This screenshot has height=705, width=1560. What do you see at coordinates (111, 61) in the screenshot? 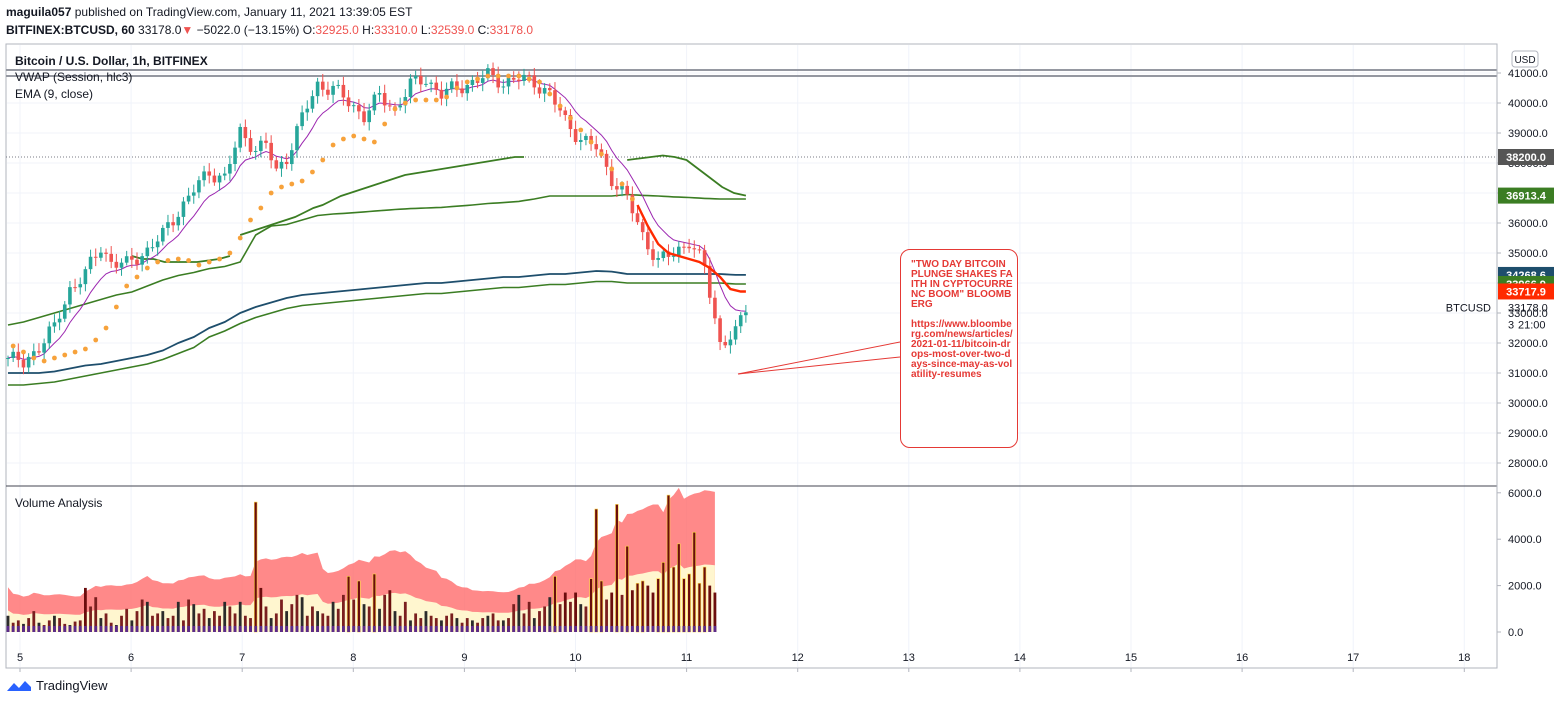
I see `series-title: Bitcoin / U.S. Dollar, 1h, BITFINEX` at bounding box center [111, 61].